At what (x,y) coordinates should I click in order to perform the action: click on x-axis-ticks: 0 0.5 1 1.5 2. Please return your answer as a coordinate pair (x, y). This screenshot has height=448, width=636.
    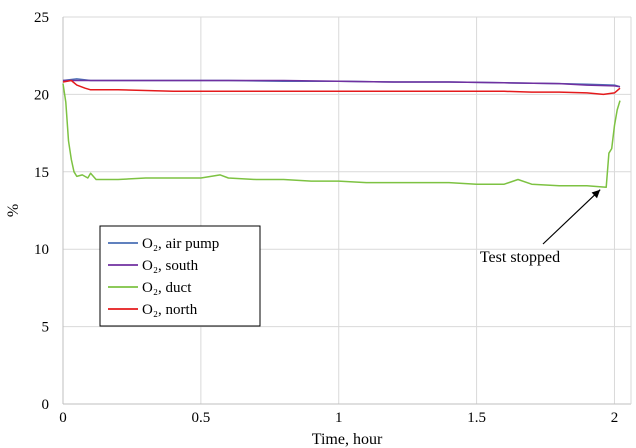
    Looking at the image, I should click on (338, 418).